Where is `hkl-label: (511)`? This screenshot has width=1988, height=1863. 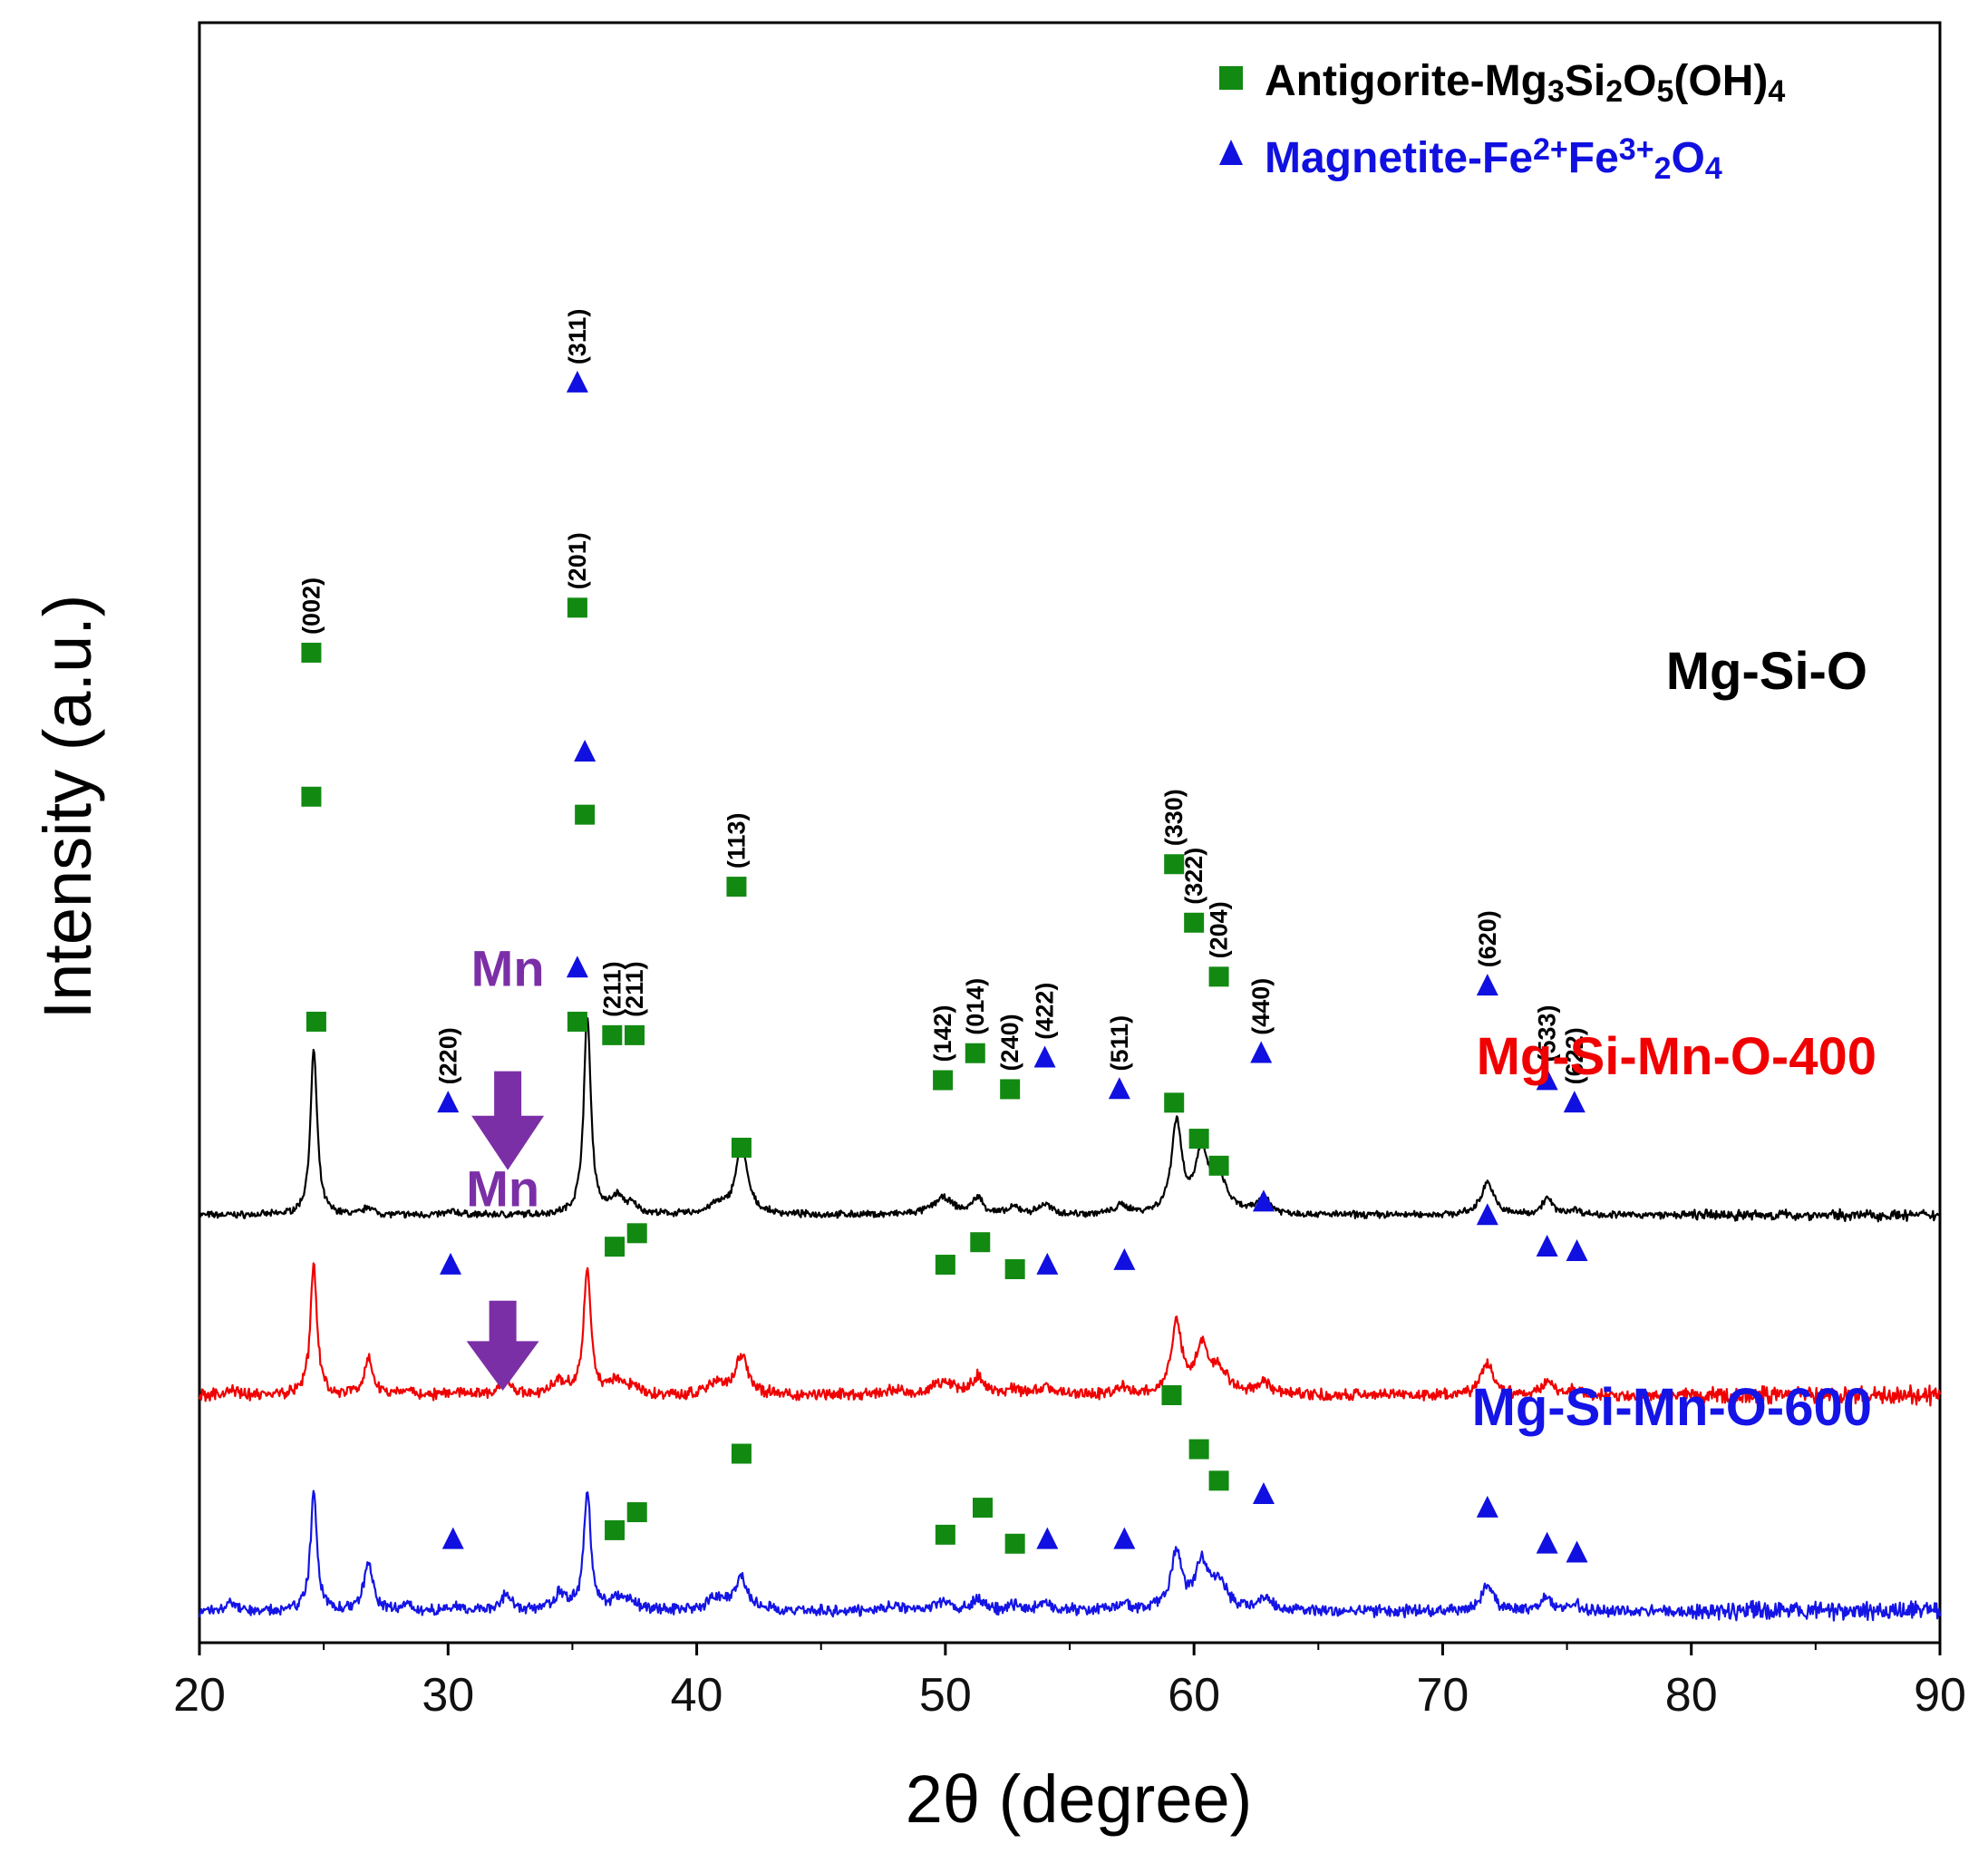 hkl-label: (511) is located at coordinates (1119, 1043).